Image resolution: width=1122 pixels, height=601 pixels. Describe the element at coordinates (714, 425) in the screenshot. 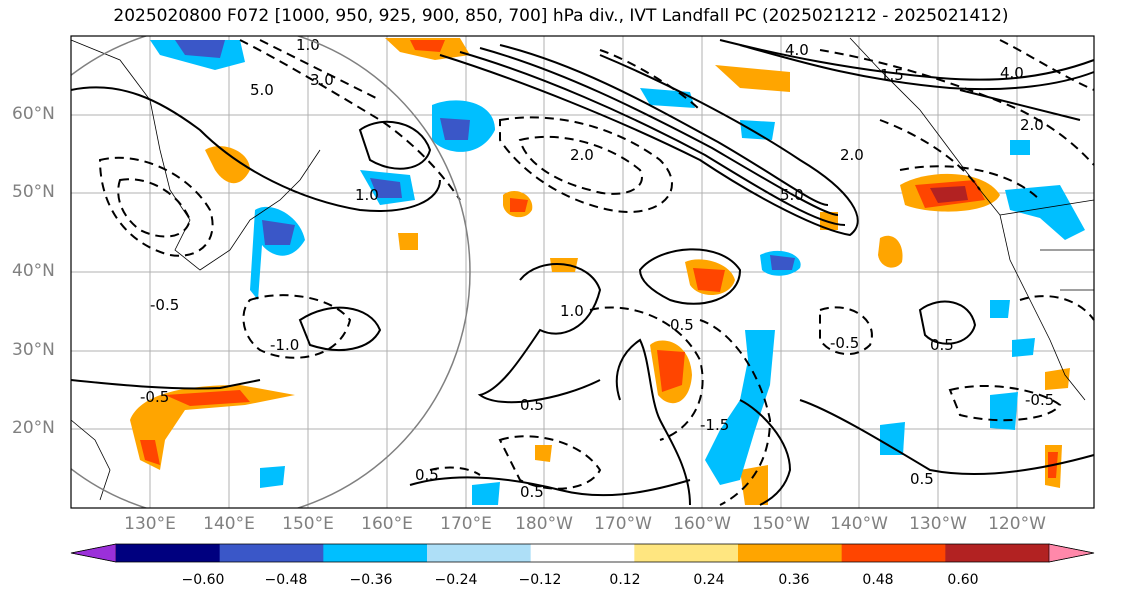

I see `contour-label: -1.5` at that location.